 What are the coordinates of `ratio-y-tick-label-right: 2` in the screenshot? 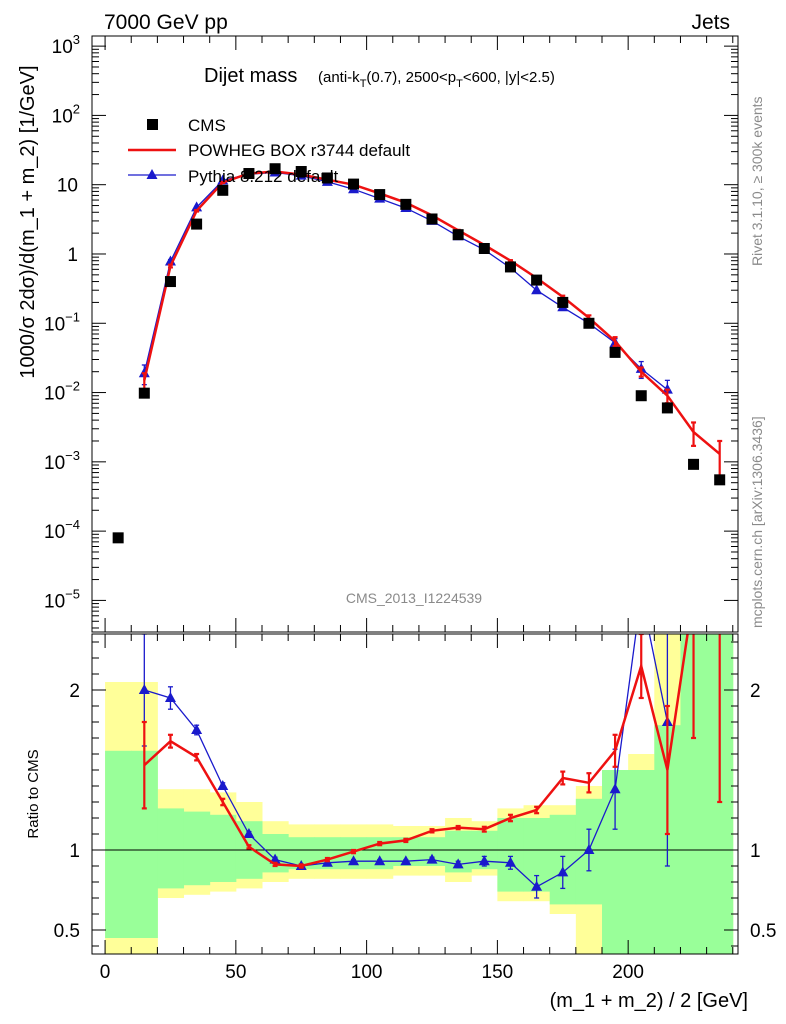 It's located at (755, 691).